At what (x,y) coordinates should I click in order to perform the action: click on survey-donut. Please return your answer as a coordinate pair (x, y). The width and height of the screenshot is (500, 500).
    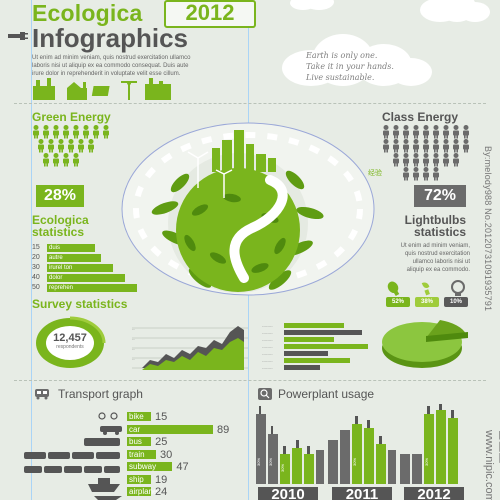
    Looking at the image, I should click on (71, 342).